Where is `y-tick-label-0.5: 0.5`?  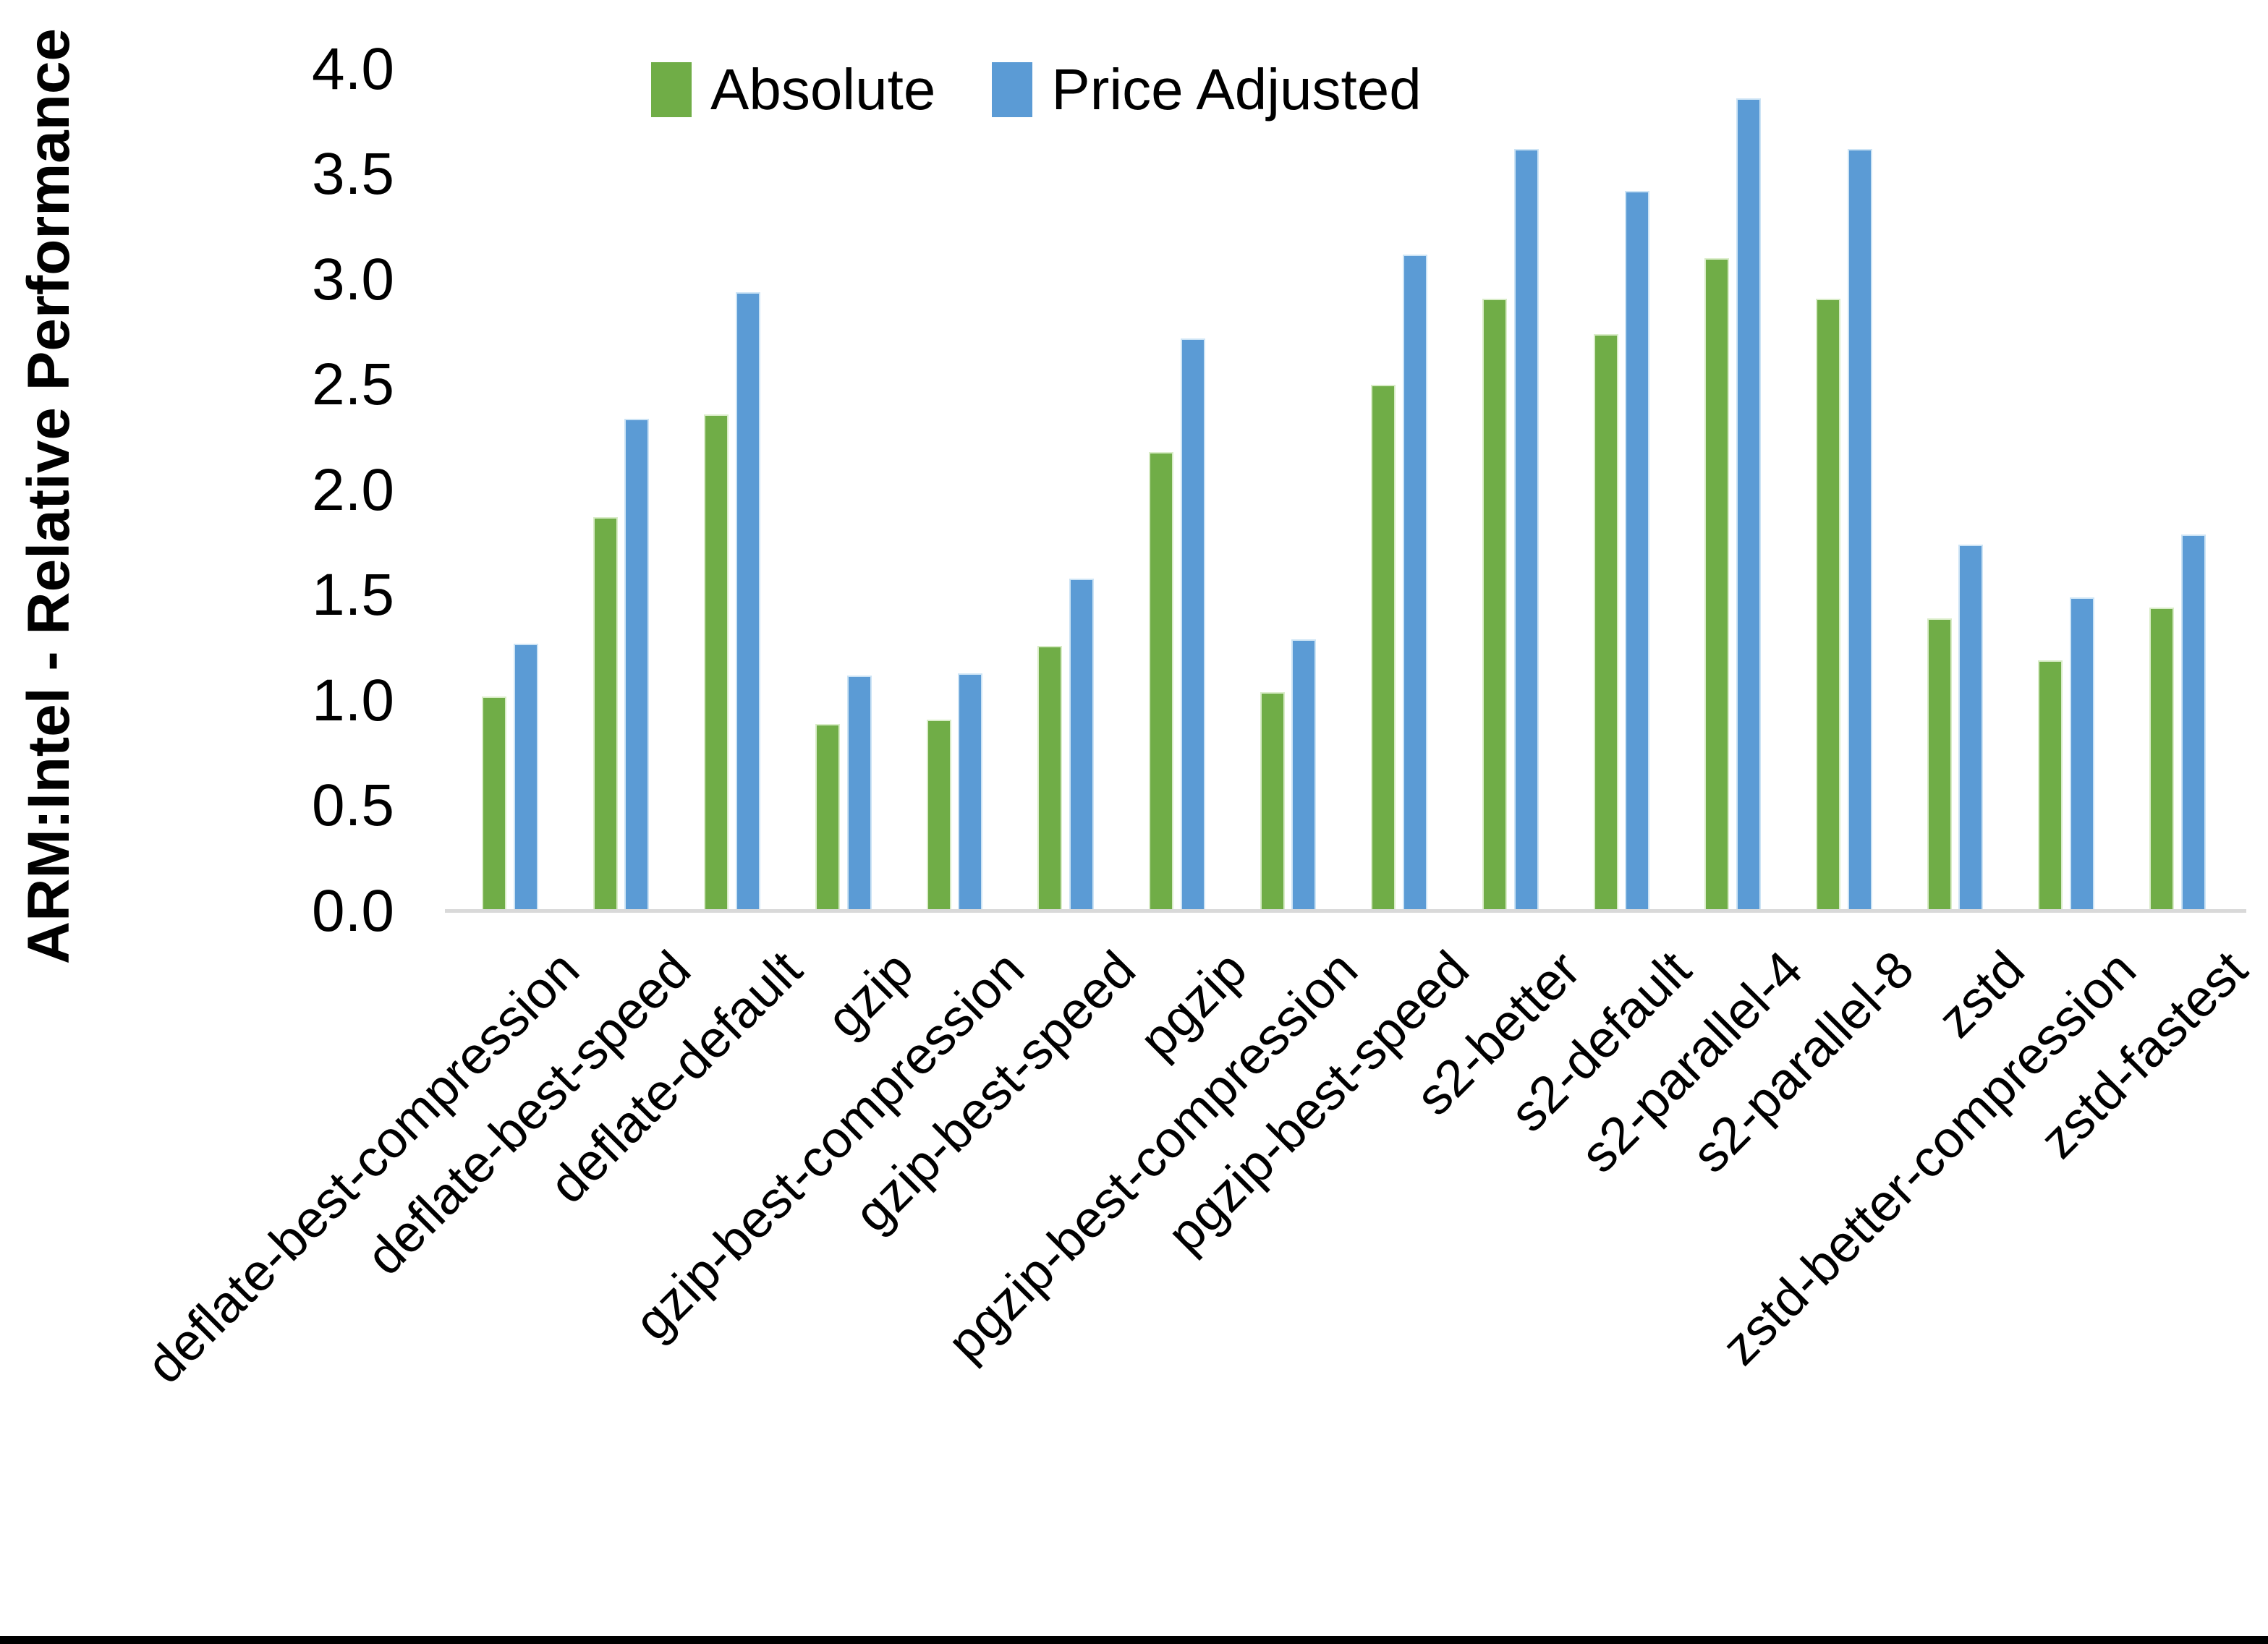
y-tick-label-0.5: 0.5 is located at coordinates (353, 805).